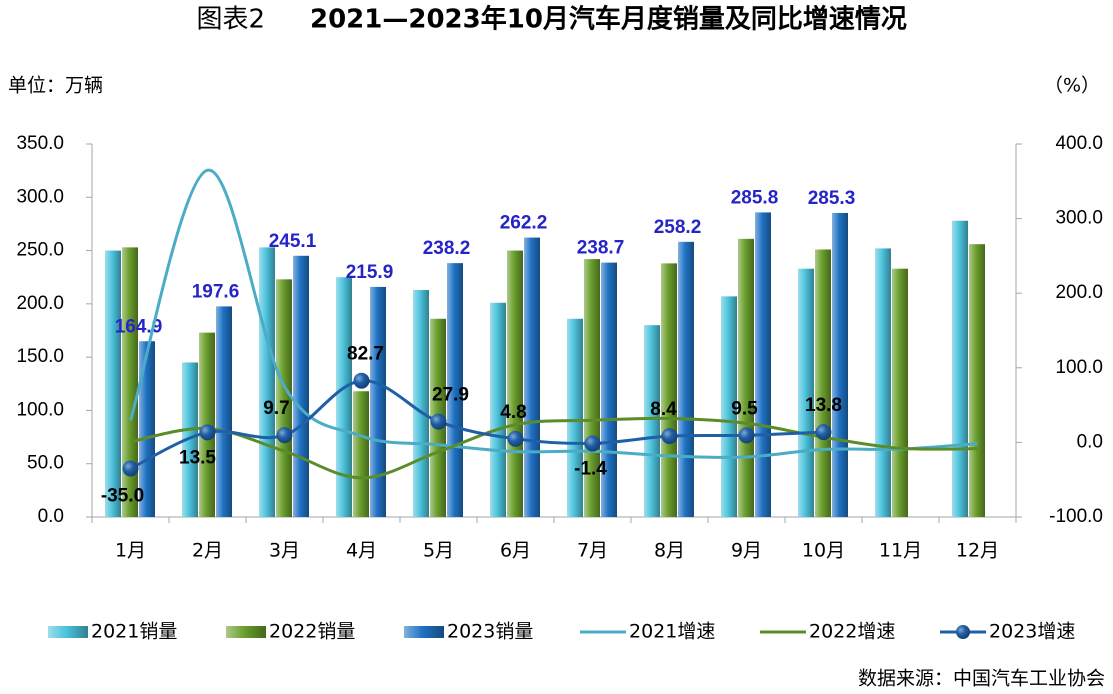  Describe the element at coordinates (55, 86) in the screenshot. I see `unit-left: 单位：万辆` at that location.